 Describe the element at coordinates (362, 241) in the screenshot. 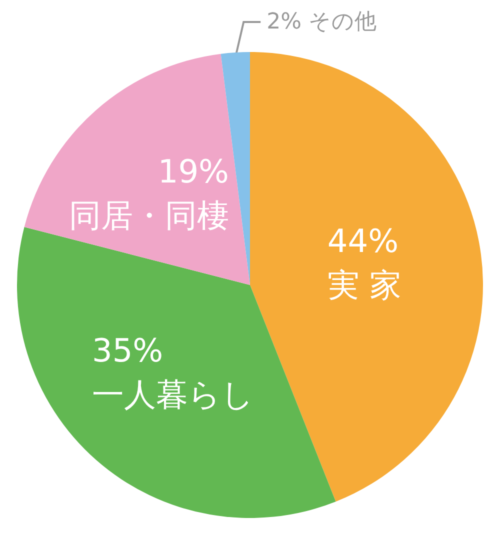

I see `data-label: 44%` at that location.